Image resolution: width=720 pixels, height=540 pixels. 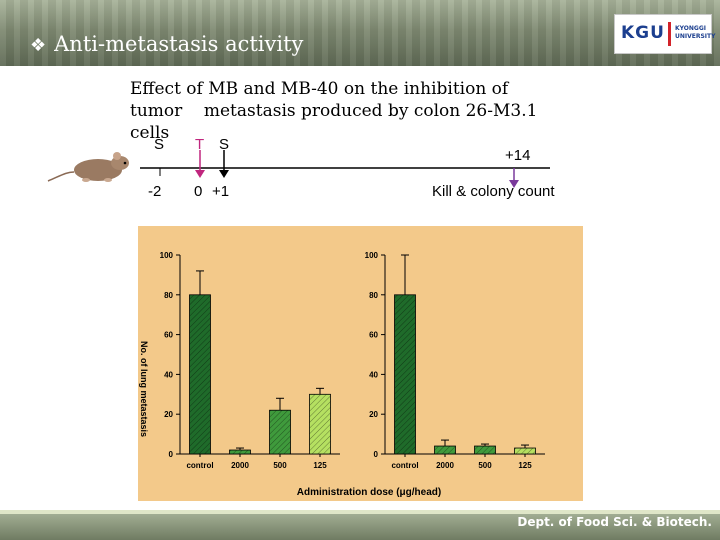 I want to click on header-texture, so click(x=360, y=33).